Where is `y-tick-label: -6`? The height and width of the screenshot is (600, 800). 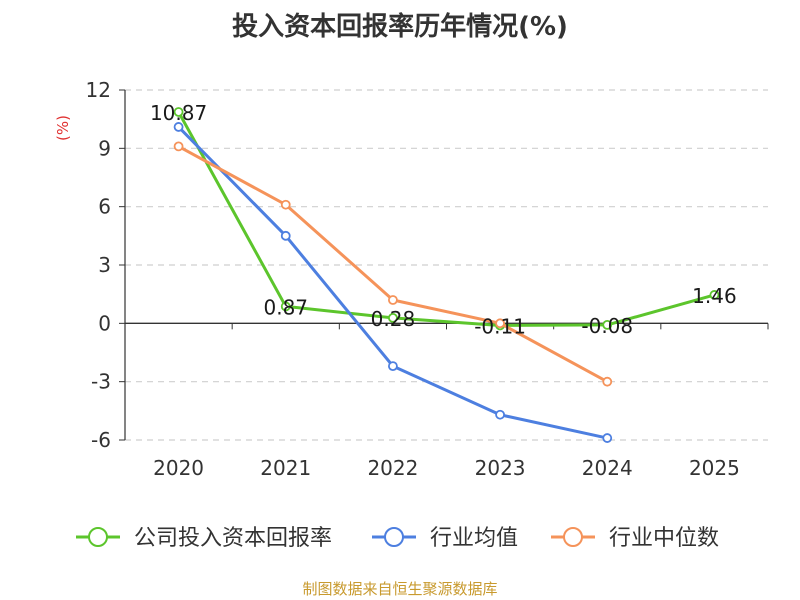
y-tick-label: -6 is located at coordinates (101, 440).